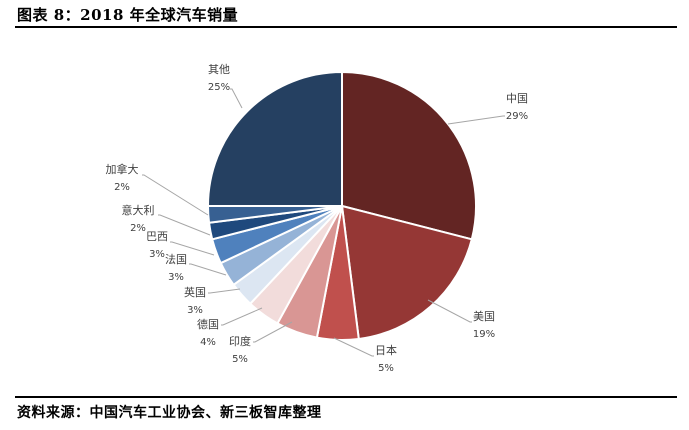 The height and width of the screenshot is (430, 689). Describe the element at coordinates (138, 210) in the screenshot. I see `slice-label-name: 意大利` at that location.